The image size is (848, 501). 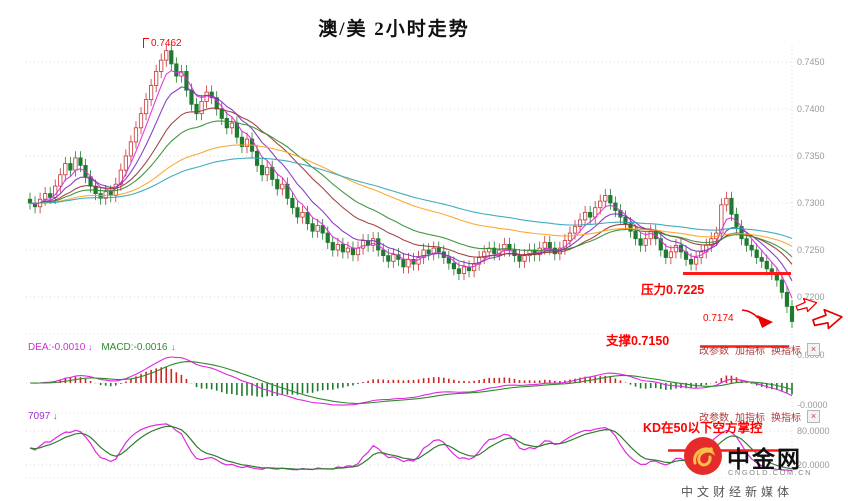 What do you see at coordinates (703, 428) in the screenshot?
I see `kd-comment-annotation: KD在50以下空方掌控` at bounding box center [703, 428].